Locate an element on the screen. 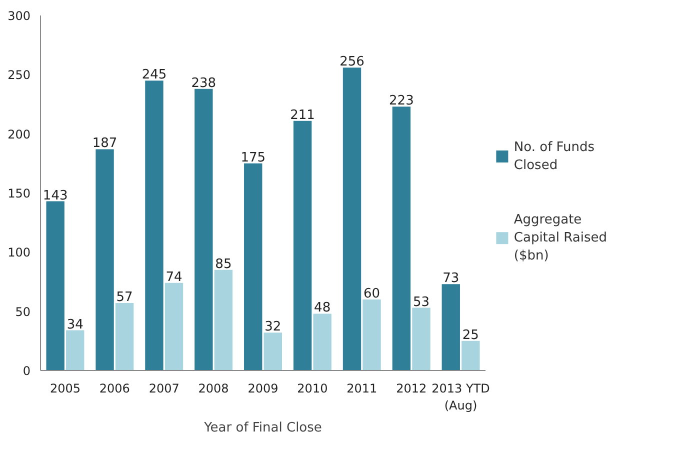  x-tick-label: 2005 is located at coordinates (65, 389).